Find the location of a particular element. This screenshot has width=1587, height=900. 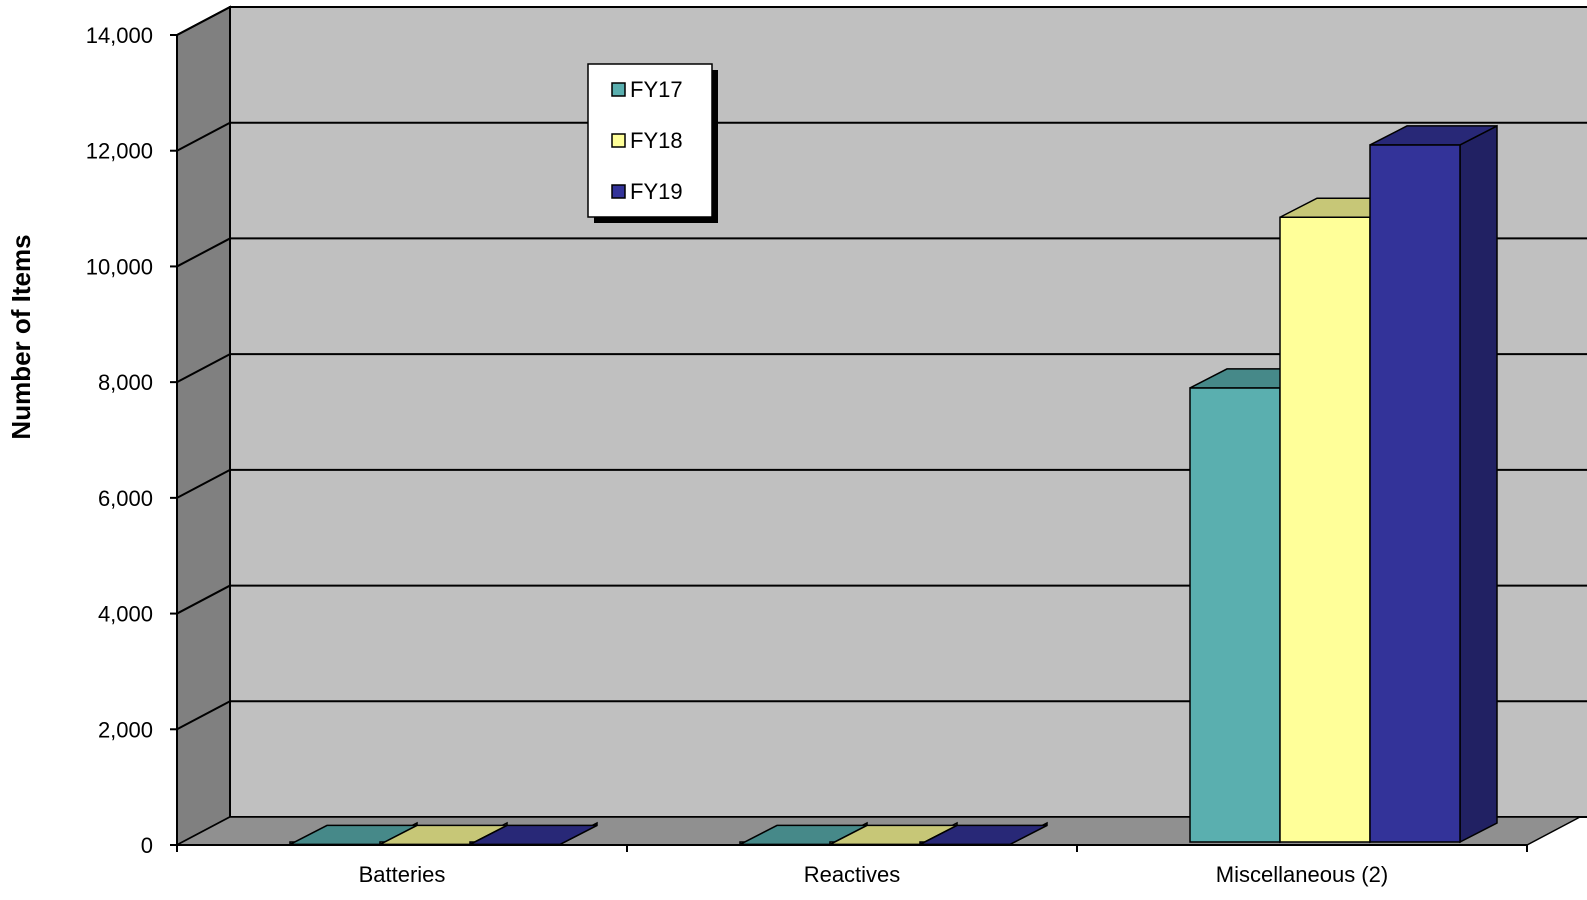

y-tick-label: 14,000 is located at coordinates (119, 35).